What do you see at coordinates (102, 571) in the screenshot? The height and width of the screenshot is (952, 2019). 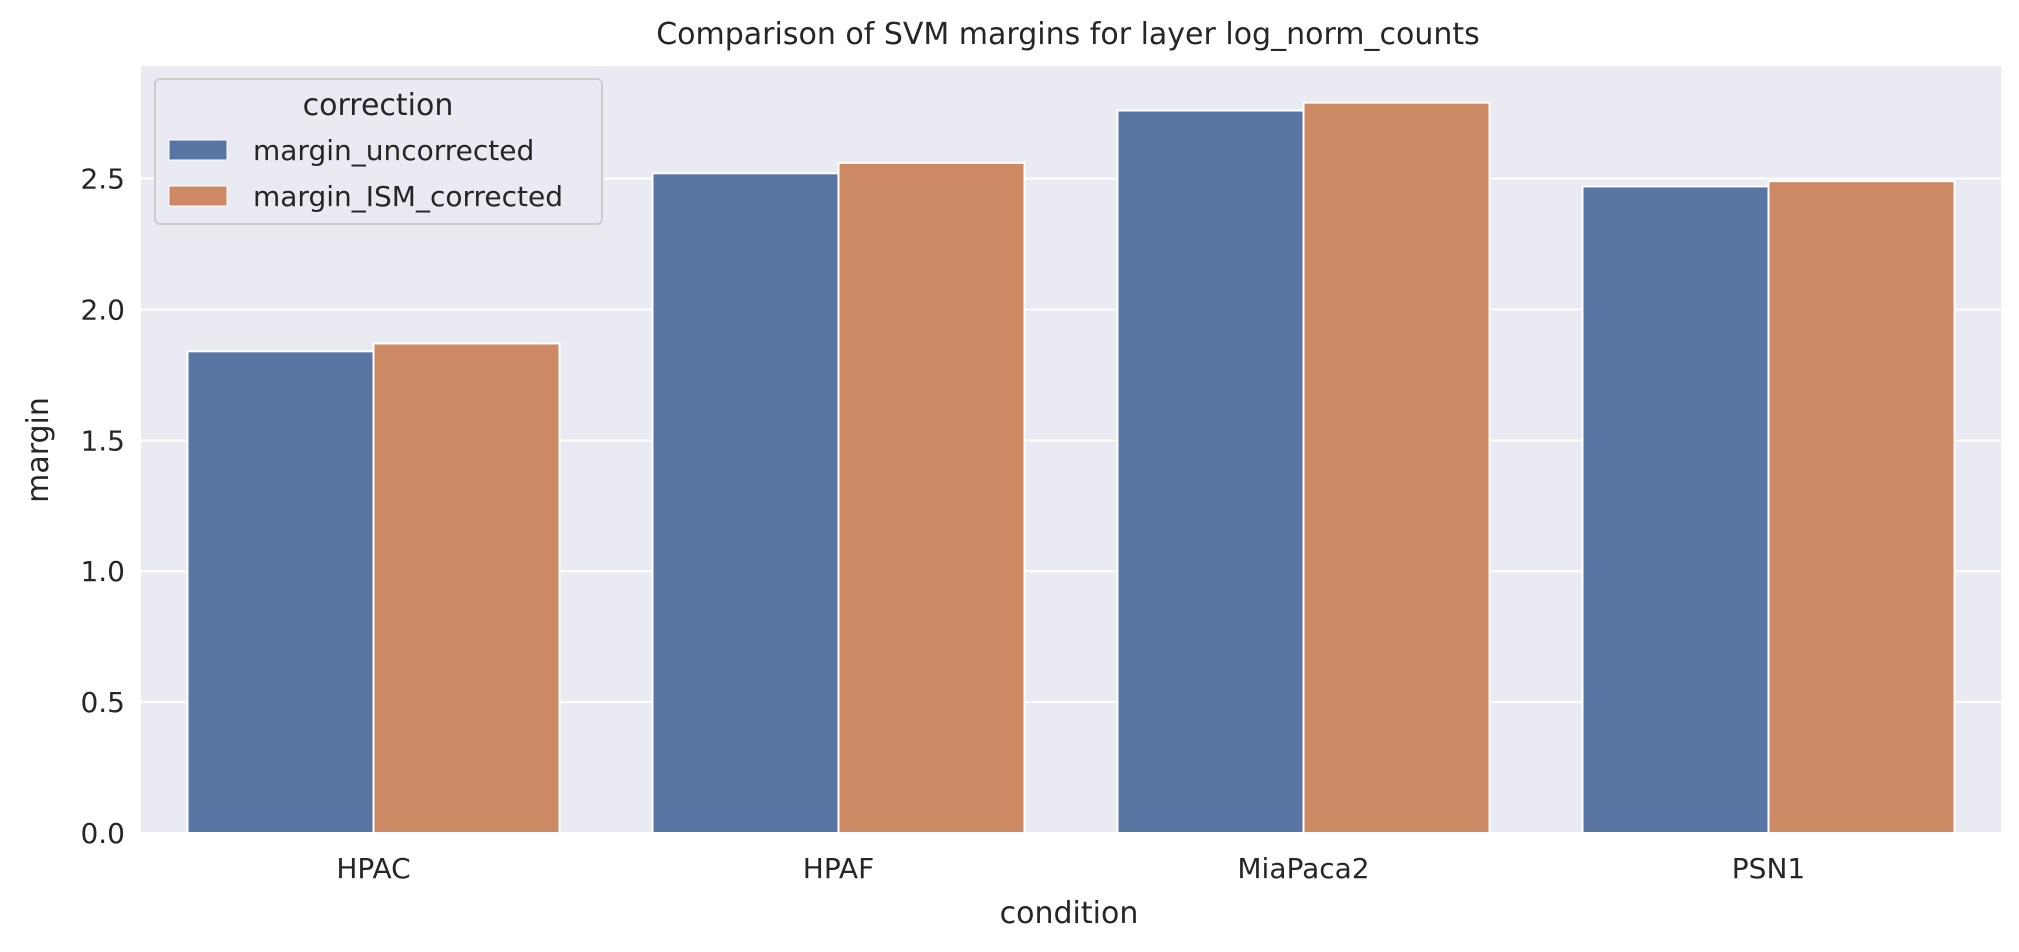 I see `y-tick-label: 1.0` at bounding box center [102, 571].